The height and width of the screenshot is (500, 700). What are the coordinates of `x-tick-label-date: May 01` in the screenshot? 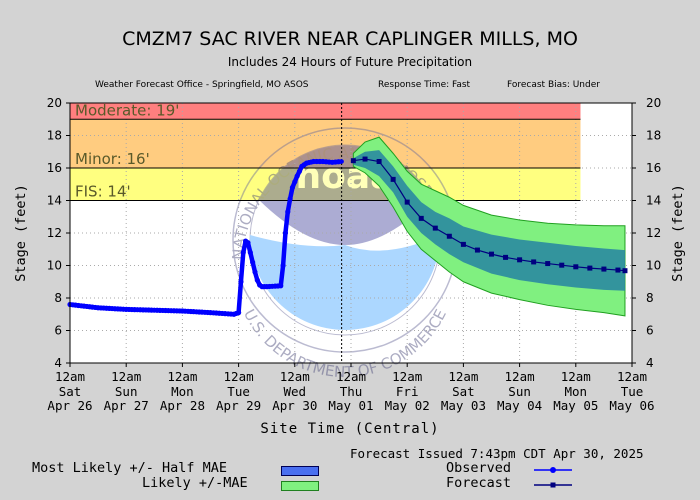 It's located at (350, 405).